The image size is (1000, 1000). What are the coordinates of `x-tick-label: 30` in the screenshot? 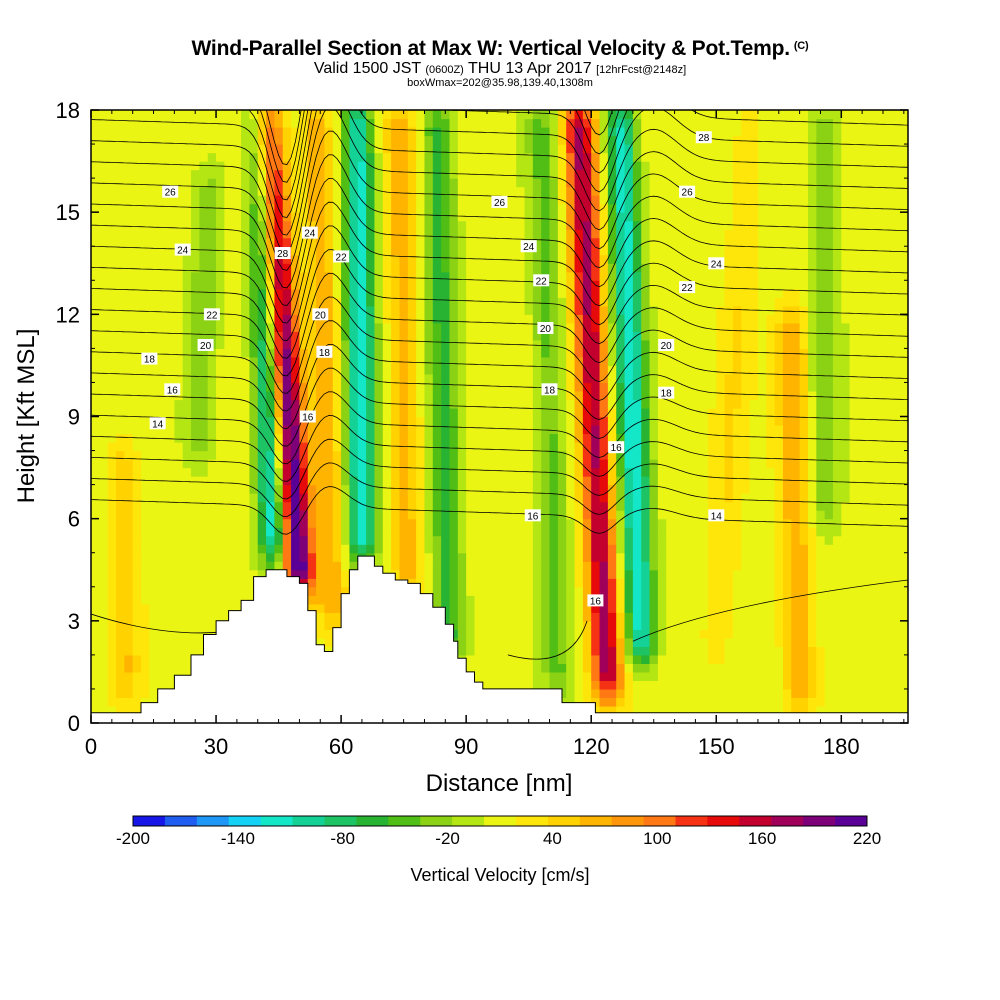 It's located at (216, 746).